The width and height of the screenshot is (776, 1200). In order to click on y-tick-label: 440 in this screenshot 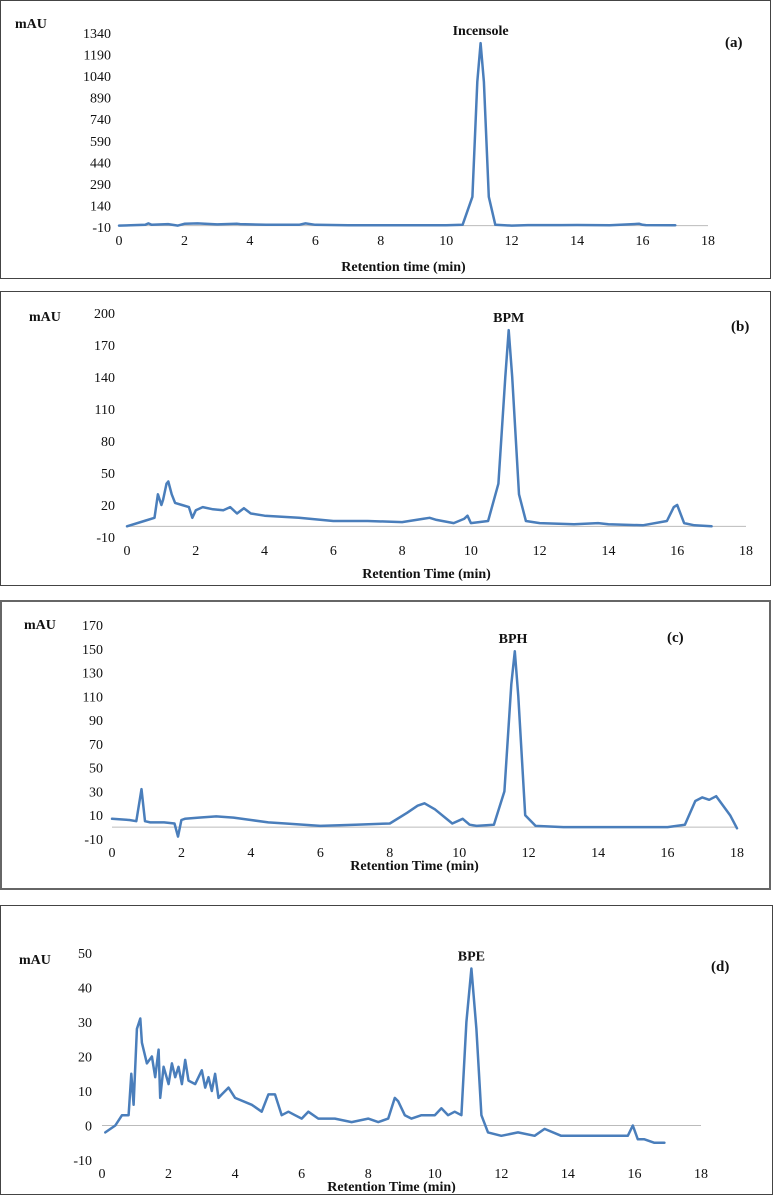, I will do `click(100, 163)`.